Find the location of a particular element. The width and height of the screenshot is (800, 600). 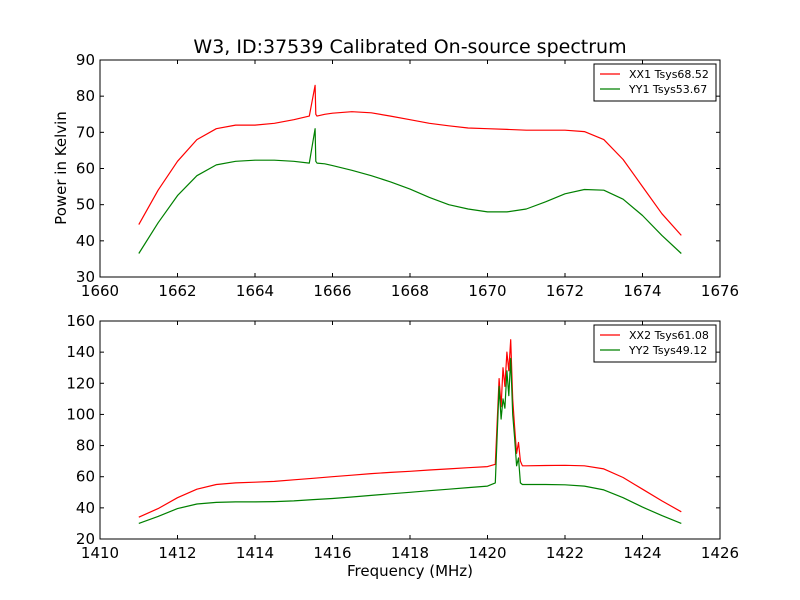

x-tick-label: 1668 is located at coordinates (410, 291).